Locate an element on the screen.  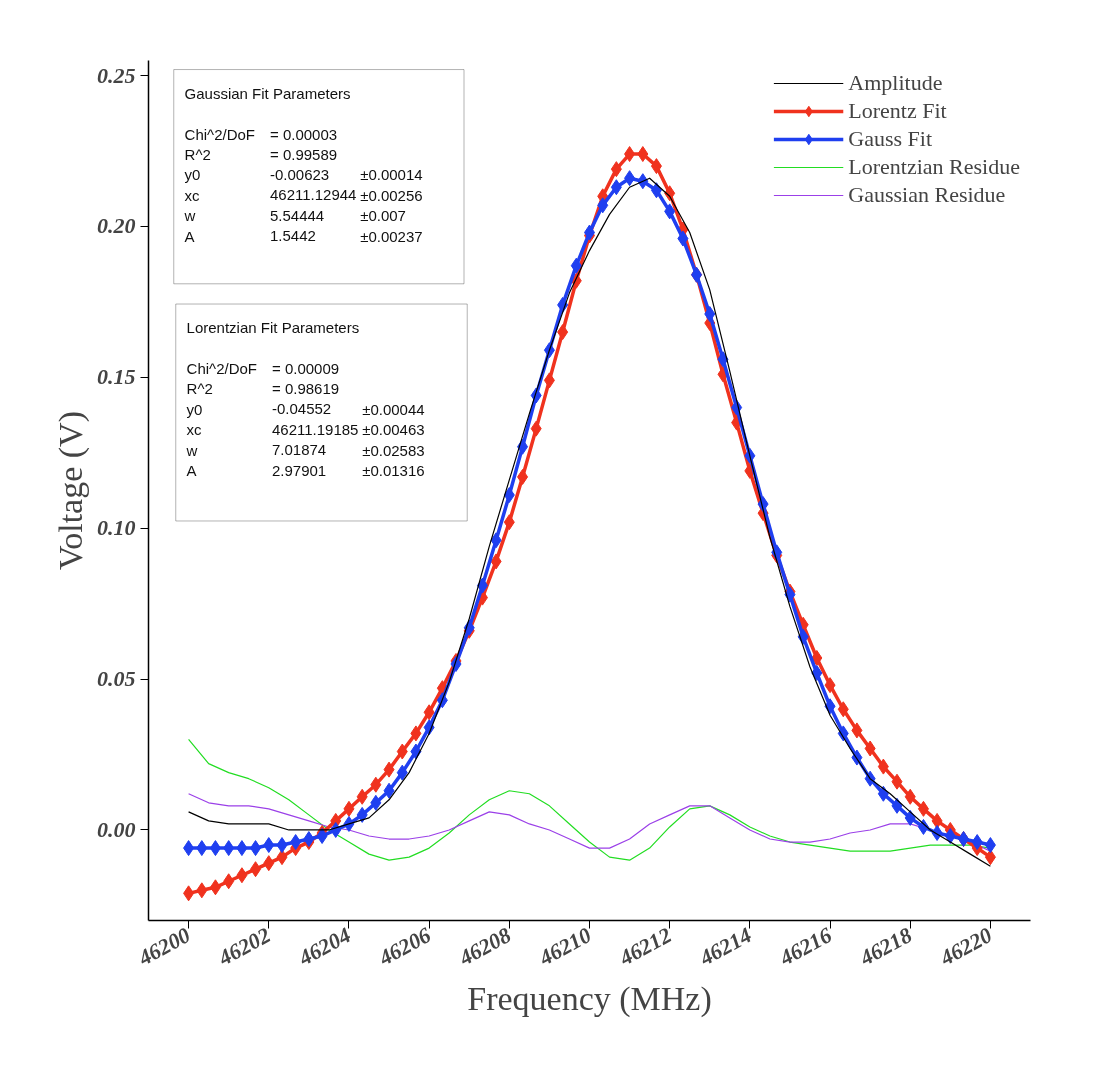
legend-label: Gaussian Residue is located at coordinates (927, 195).